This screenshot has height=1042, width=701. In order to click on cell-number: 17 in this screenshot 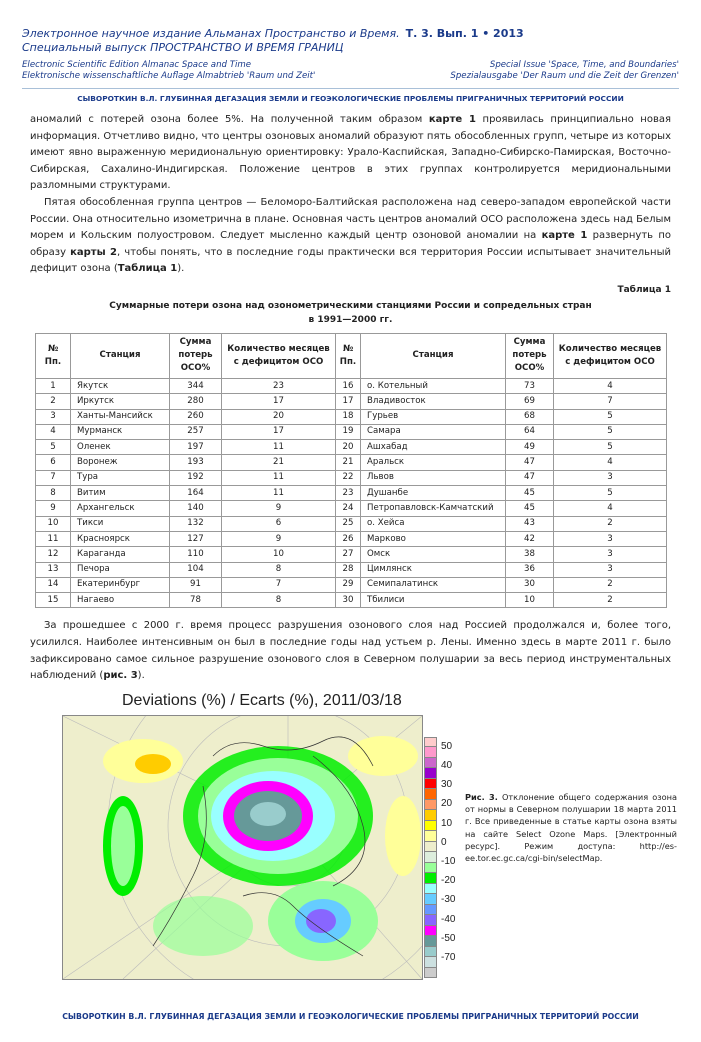, I will do `click(348, 401)`.